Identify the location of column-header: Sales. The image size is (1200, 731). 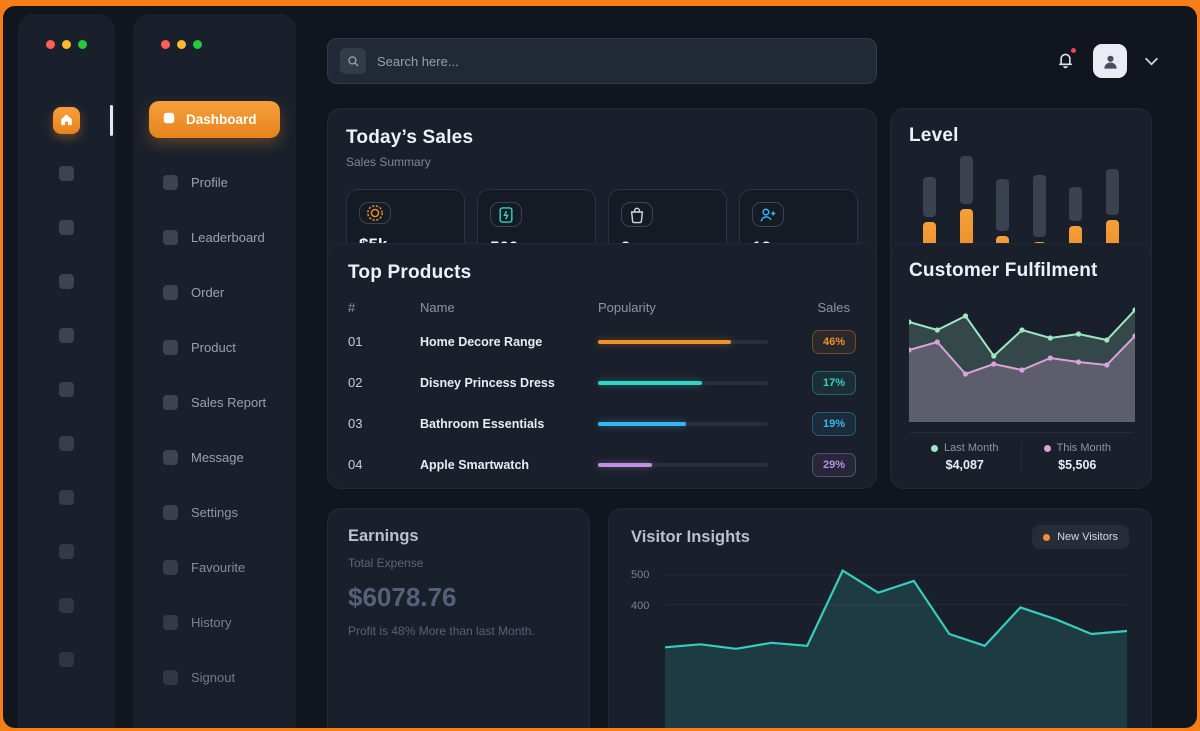
(833, 307).